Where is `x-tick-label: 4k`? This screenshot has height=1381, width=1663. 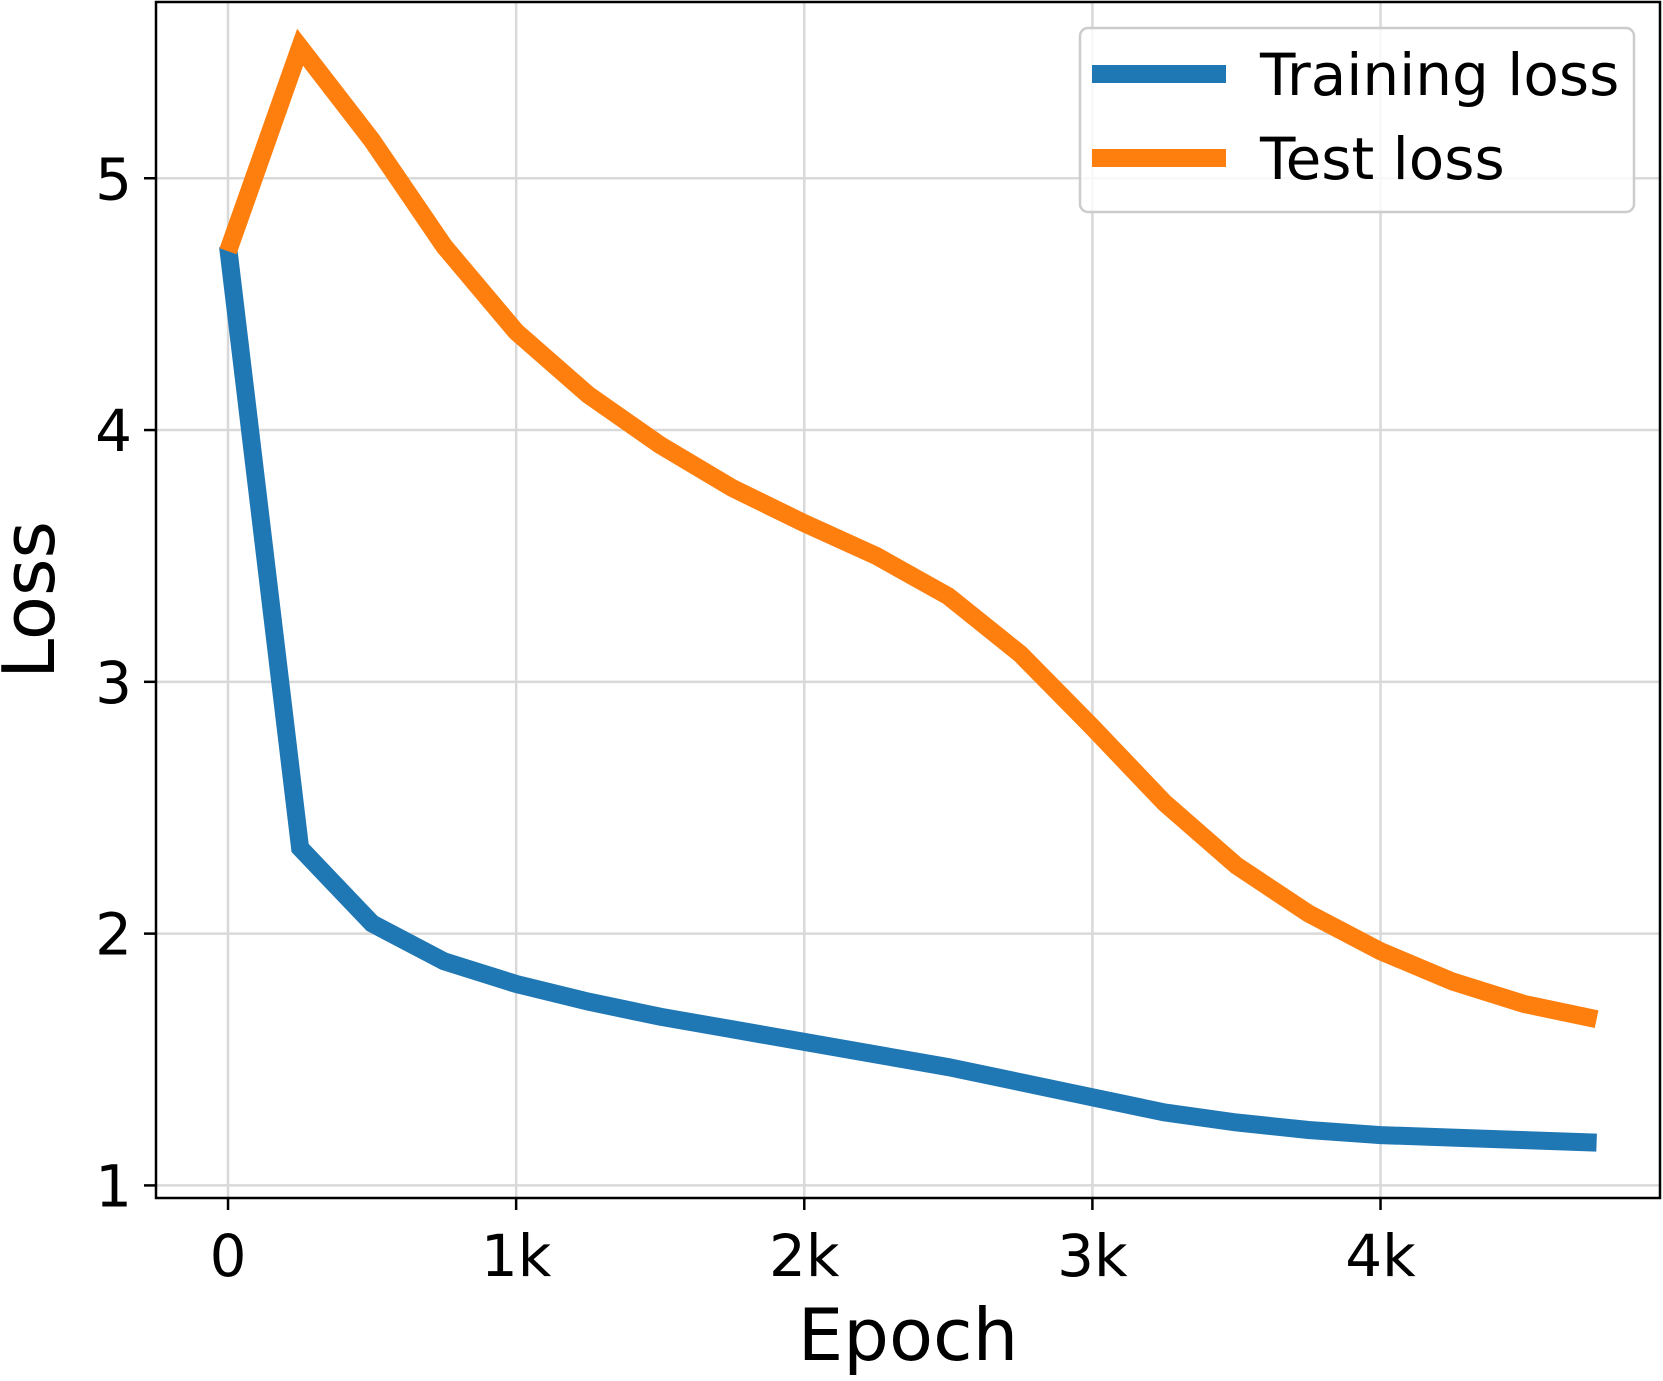 x-tick-label: 4k is located at coordinates (1380, 1256).